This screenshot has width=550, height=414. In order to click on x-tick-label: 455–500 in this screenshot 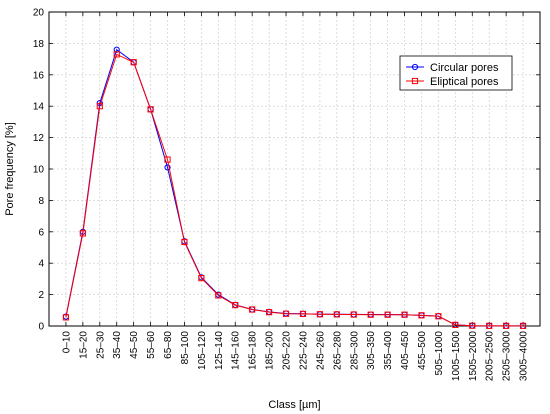, I will do `click(422, 350)`.